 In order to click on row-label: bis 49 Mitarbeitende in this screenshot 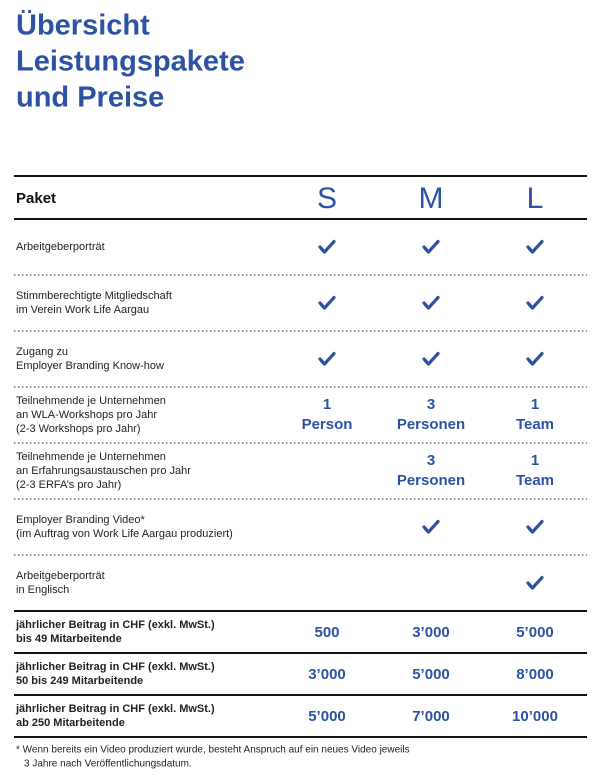, I will do `click(69, 639)`.